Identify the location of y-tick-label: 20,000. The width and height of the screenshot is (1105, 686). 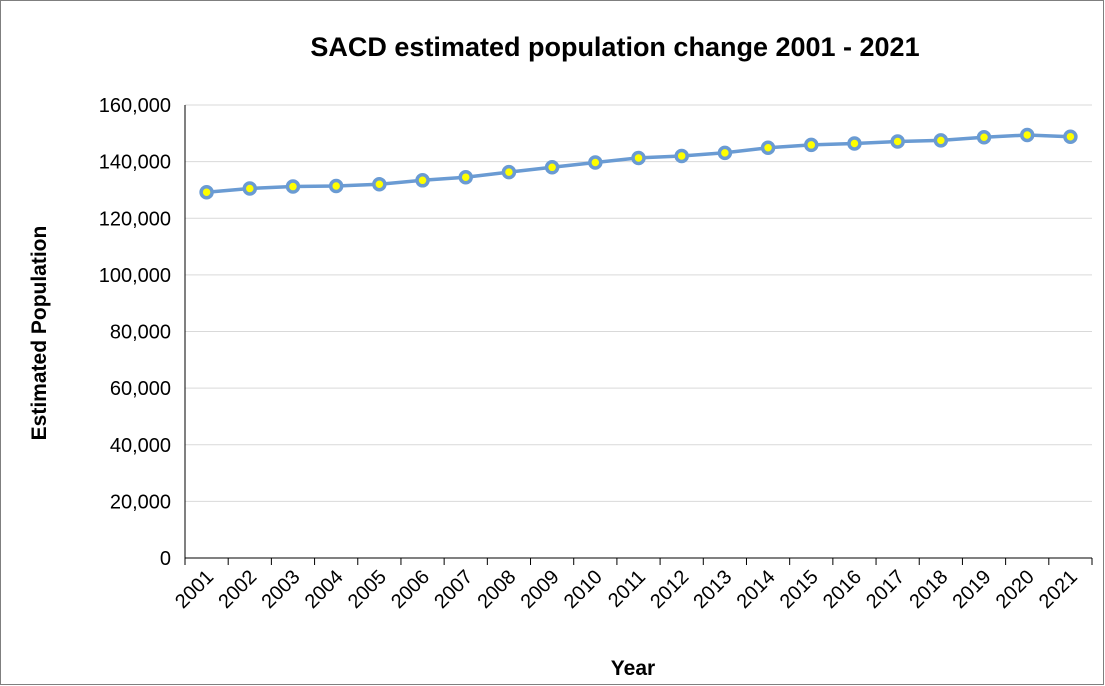
(140, 502).